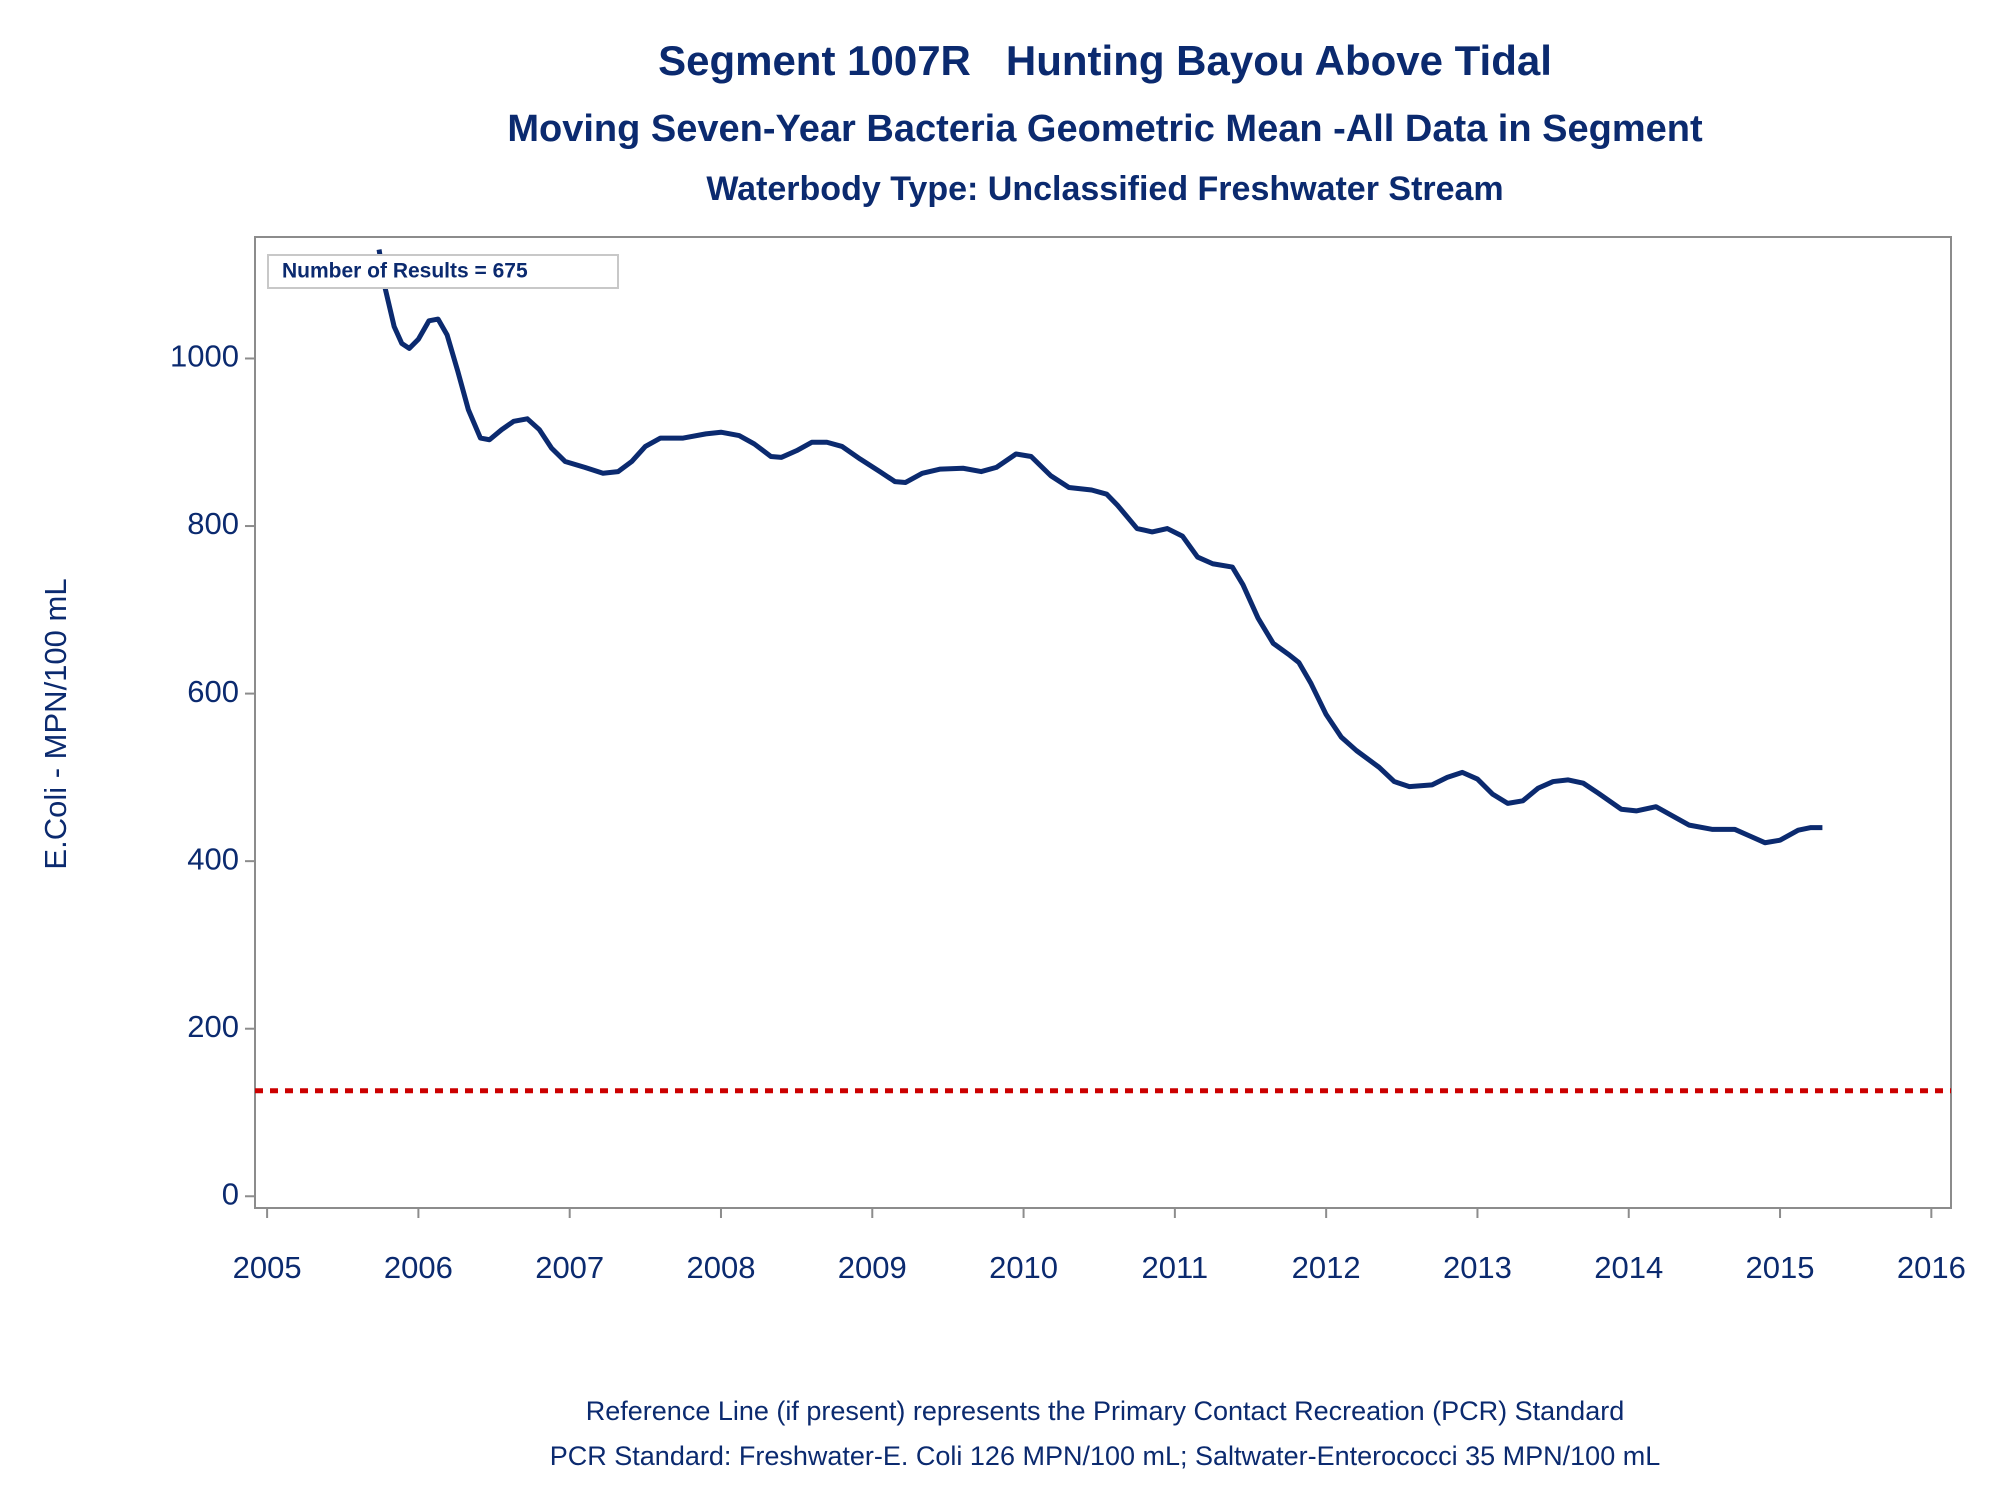 The width and height of the screenshot is (2000, 1500). I want to click on y-tick-label: 200, so click(213, 1026).